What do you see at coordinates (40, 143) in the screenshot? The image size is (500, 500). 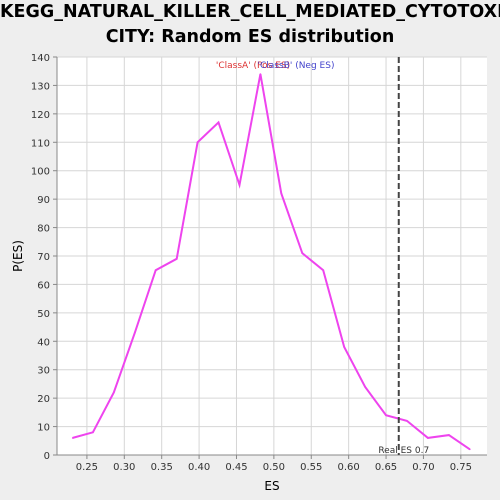 I see `y-tick-label: 110` at bounding box center [40, 143].